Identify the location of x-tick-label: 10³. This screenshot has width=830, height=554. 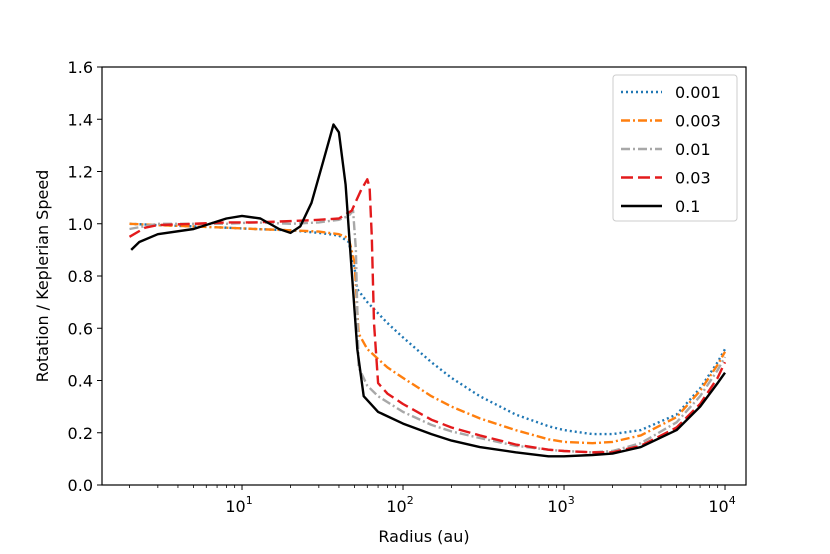
(560, 505).